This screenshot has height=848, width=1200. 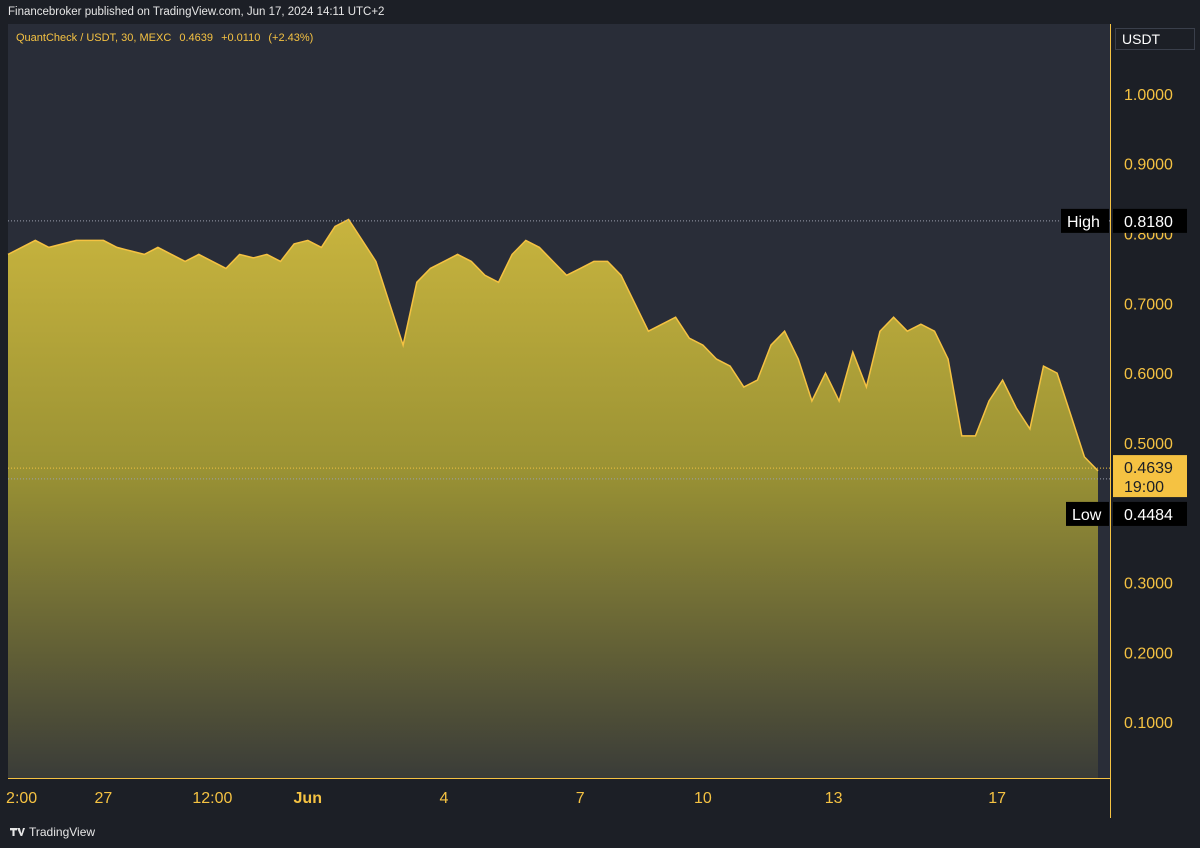 I want to click on x-tick-label: 10, so click(x=703, y=798).